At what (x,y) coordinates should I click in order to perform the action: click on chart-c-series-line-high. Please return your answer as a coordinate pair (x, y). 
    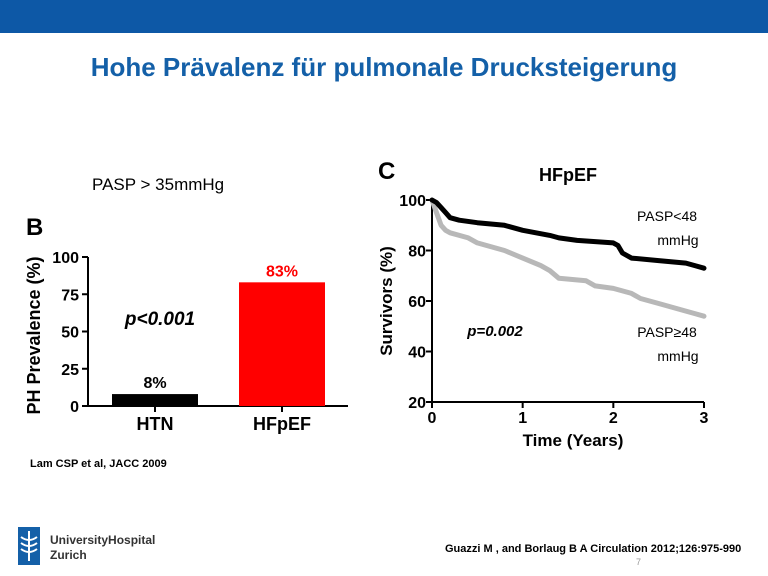
    Looking at the image, I should click on (568, 258).